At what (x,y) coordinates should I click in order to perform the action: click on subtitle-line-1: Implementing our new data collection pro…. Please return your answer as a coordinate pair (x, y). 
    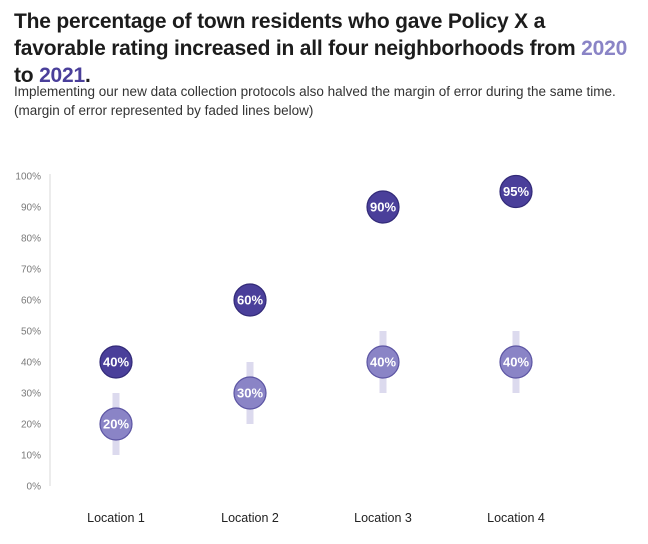
    Looking at the image, I should click on (315, 91).